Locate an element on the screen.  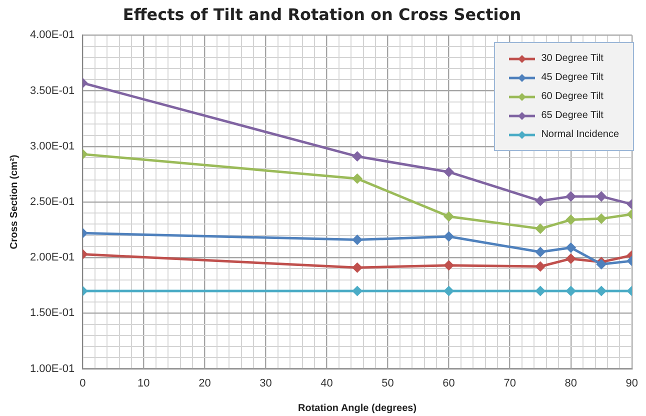
x-tick-label: 0 is located at coordinates (83, 383).